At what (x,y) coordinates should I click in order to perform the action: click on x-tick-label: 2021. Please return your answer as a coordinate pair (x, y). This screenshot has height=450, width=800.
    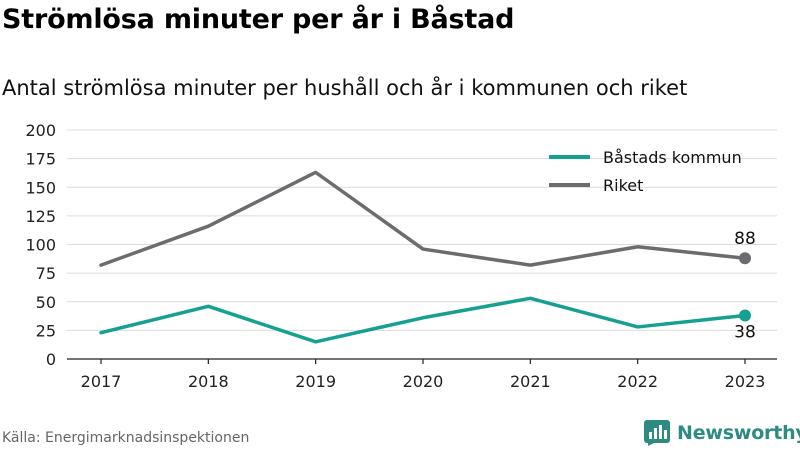
    Looking at the image, I should click on (530, 381).